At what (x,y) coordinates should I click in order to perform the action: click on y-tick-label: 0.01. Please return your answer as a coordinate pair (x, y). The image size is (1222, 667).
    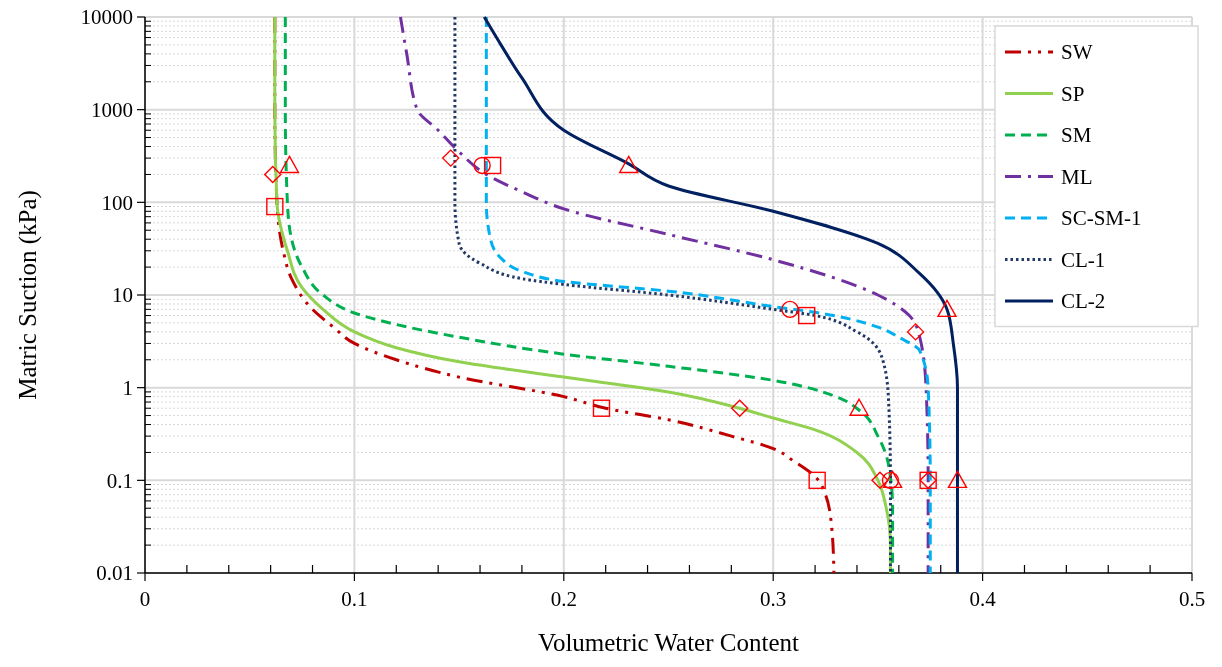
    Looking at the image, I should click on (114, 573).